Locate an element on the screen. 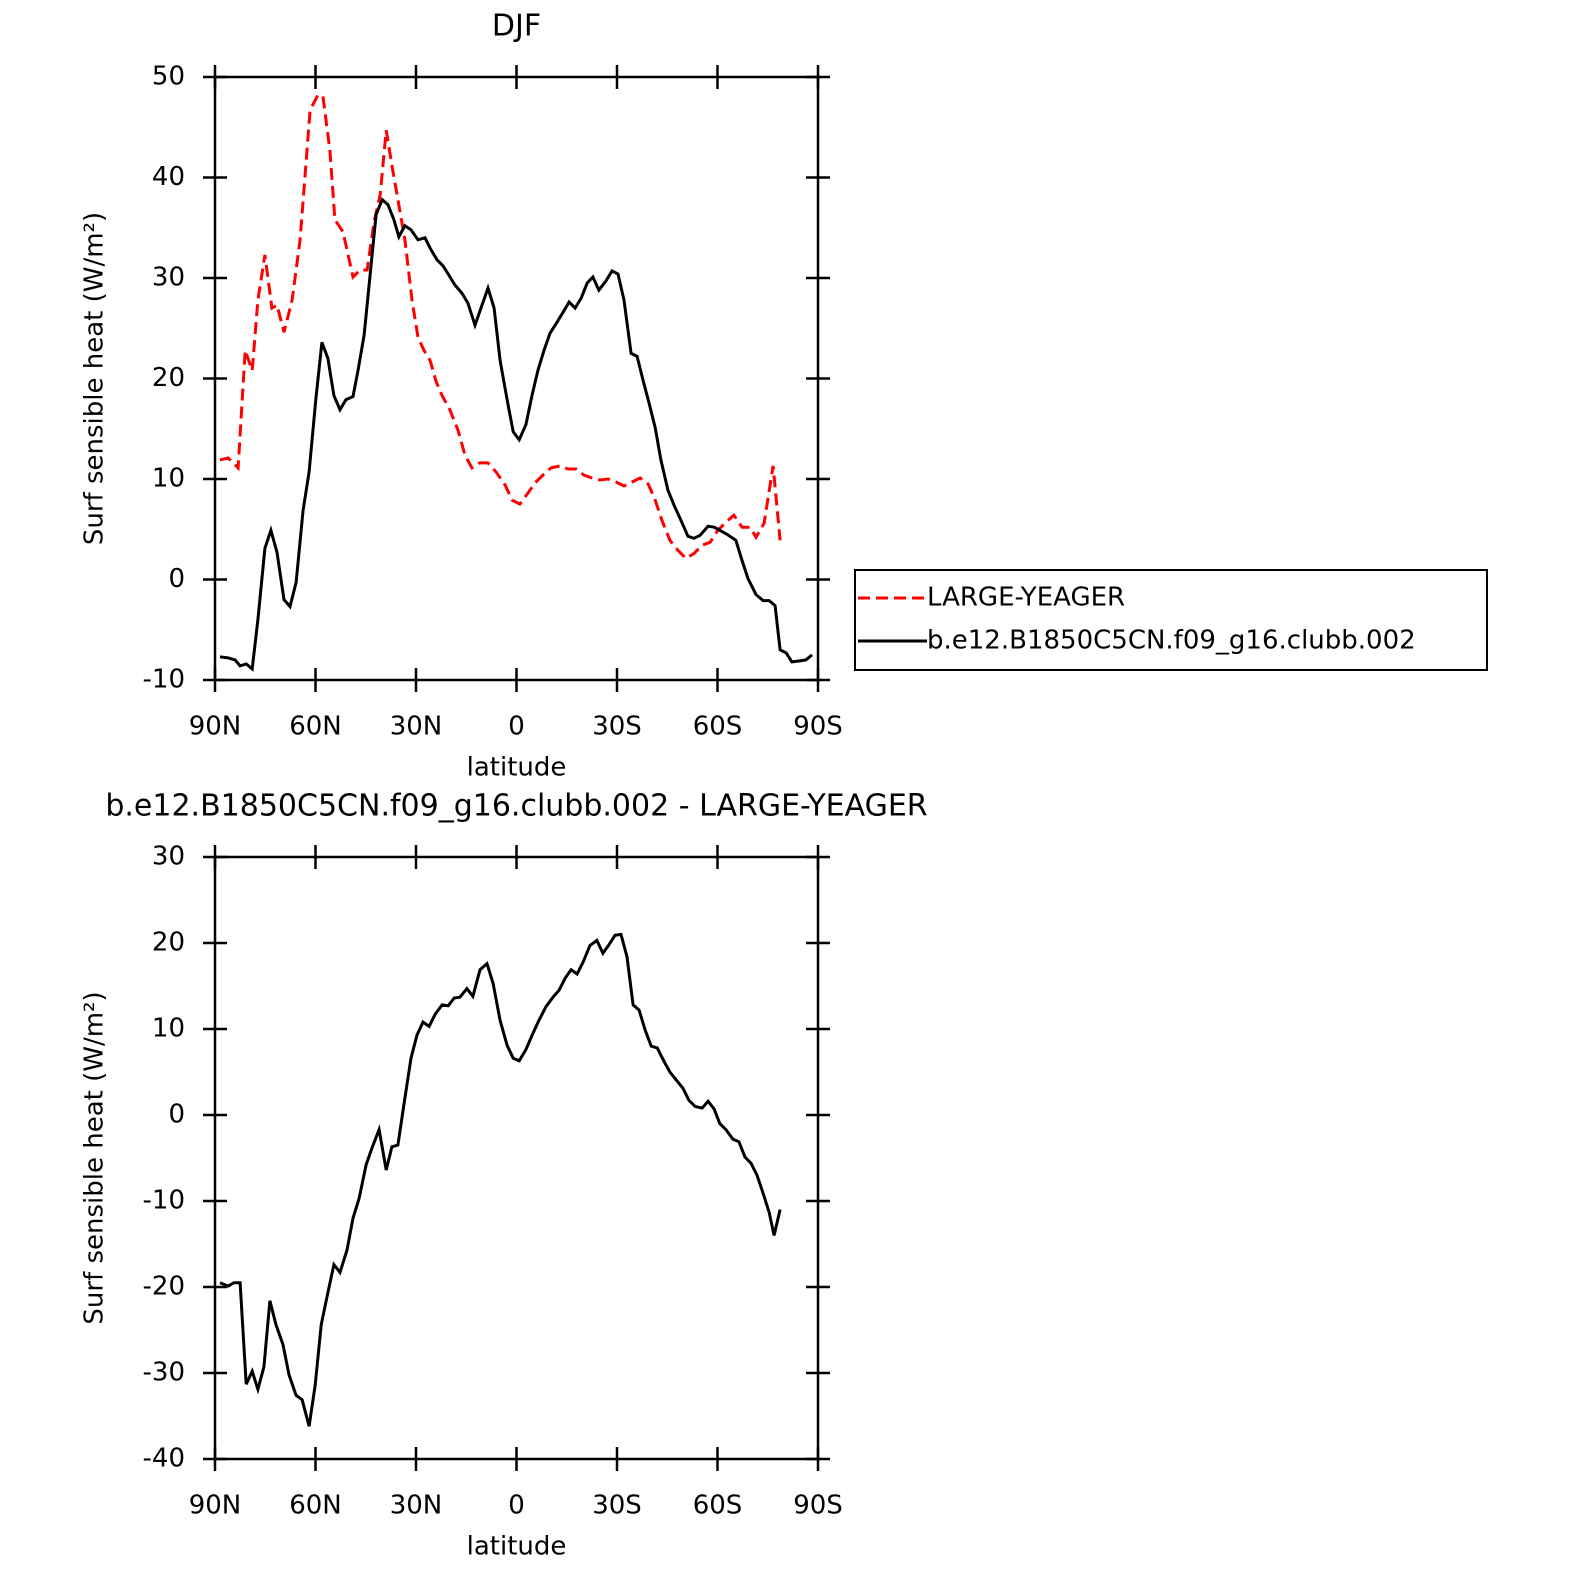 The image size is (1572, 1574). plot-frame is located at coordinates (516, 1158).